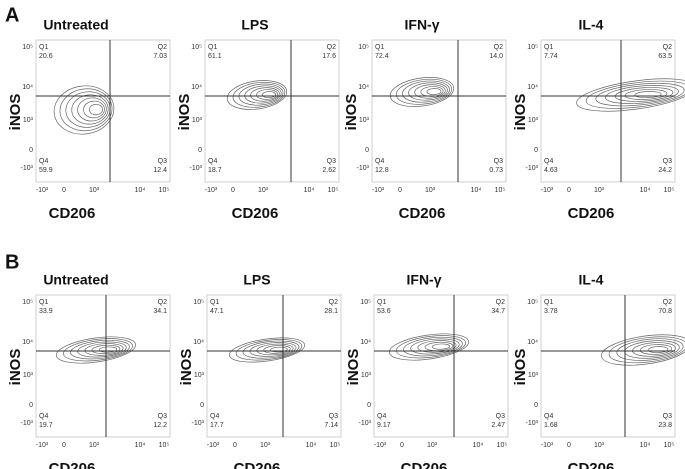 This screenshot has height=469, width=685. Describe the element at coordinates (382, 56) in the screenshot. I see `quadrant-value: 72.4` at that location.